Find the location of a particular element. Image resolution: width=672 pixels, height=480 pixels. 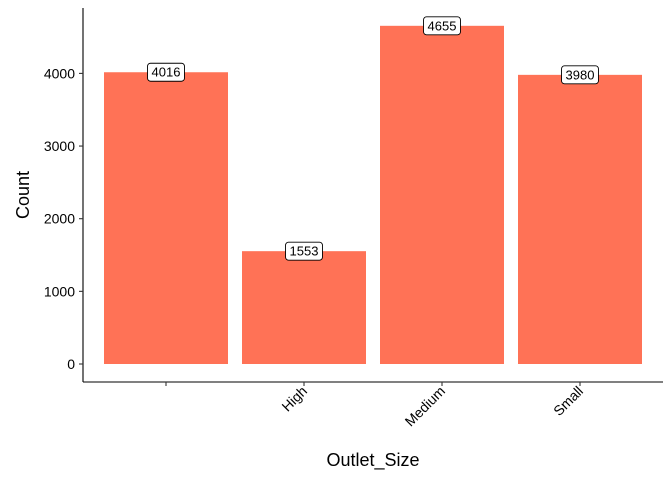

data-label: 4016 is located at coordinates (166, 72).